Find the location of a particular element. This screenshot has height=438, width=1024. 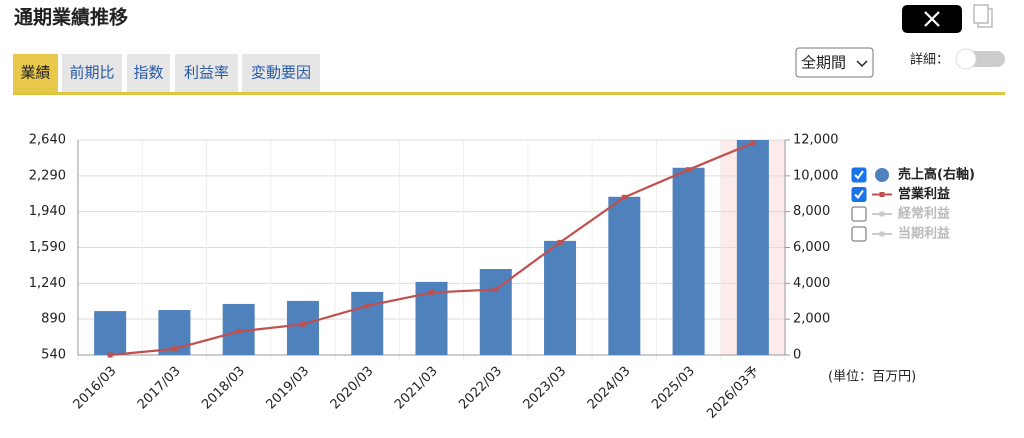

y-tick-label: 540 is located at coordinates (53, 355).